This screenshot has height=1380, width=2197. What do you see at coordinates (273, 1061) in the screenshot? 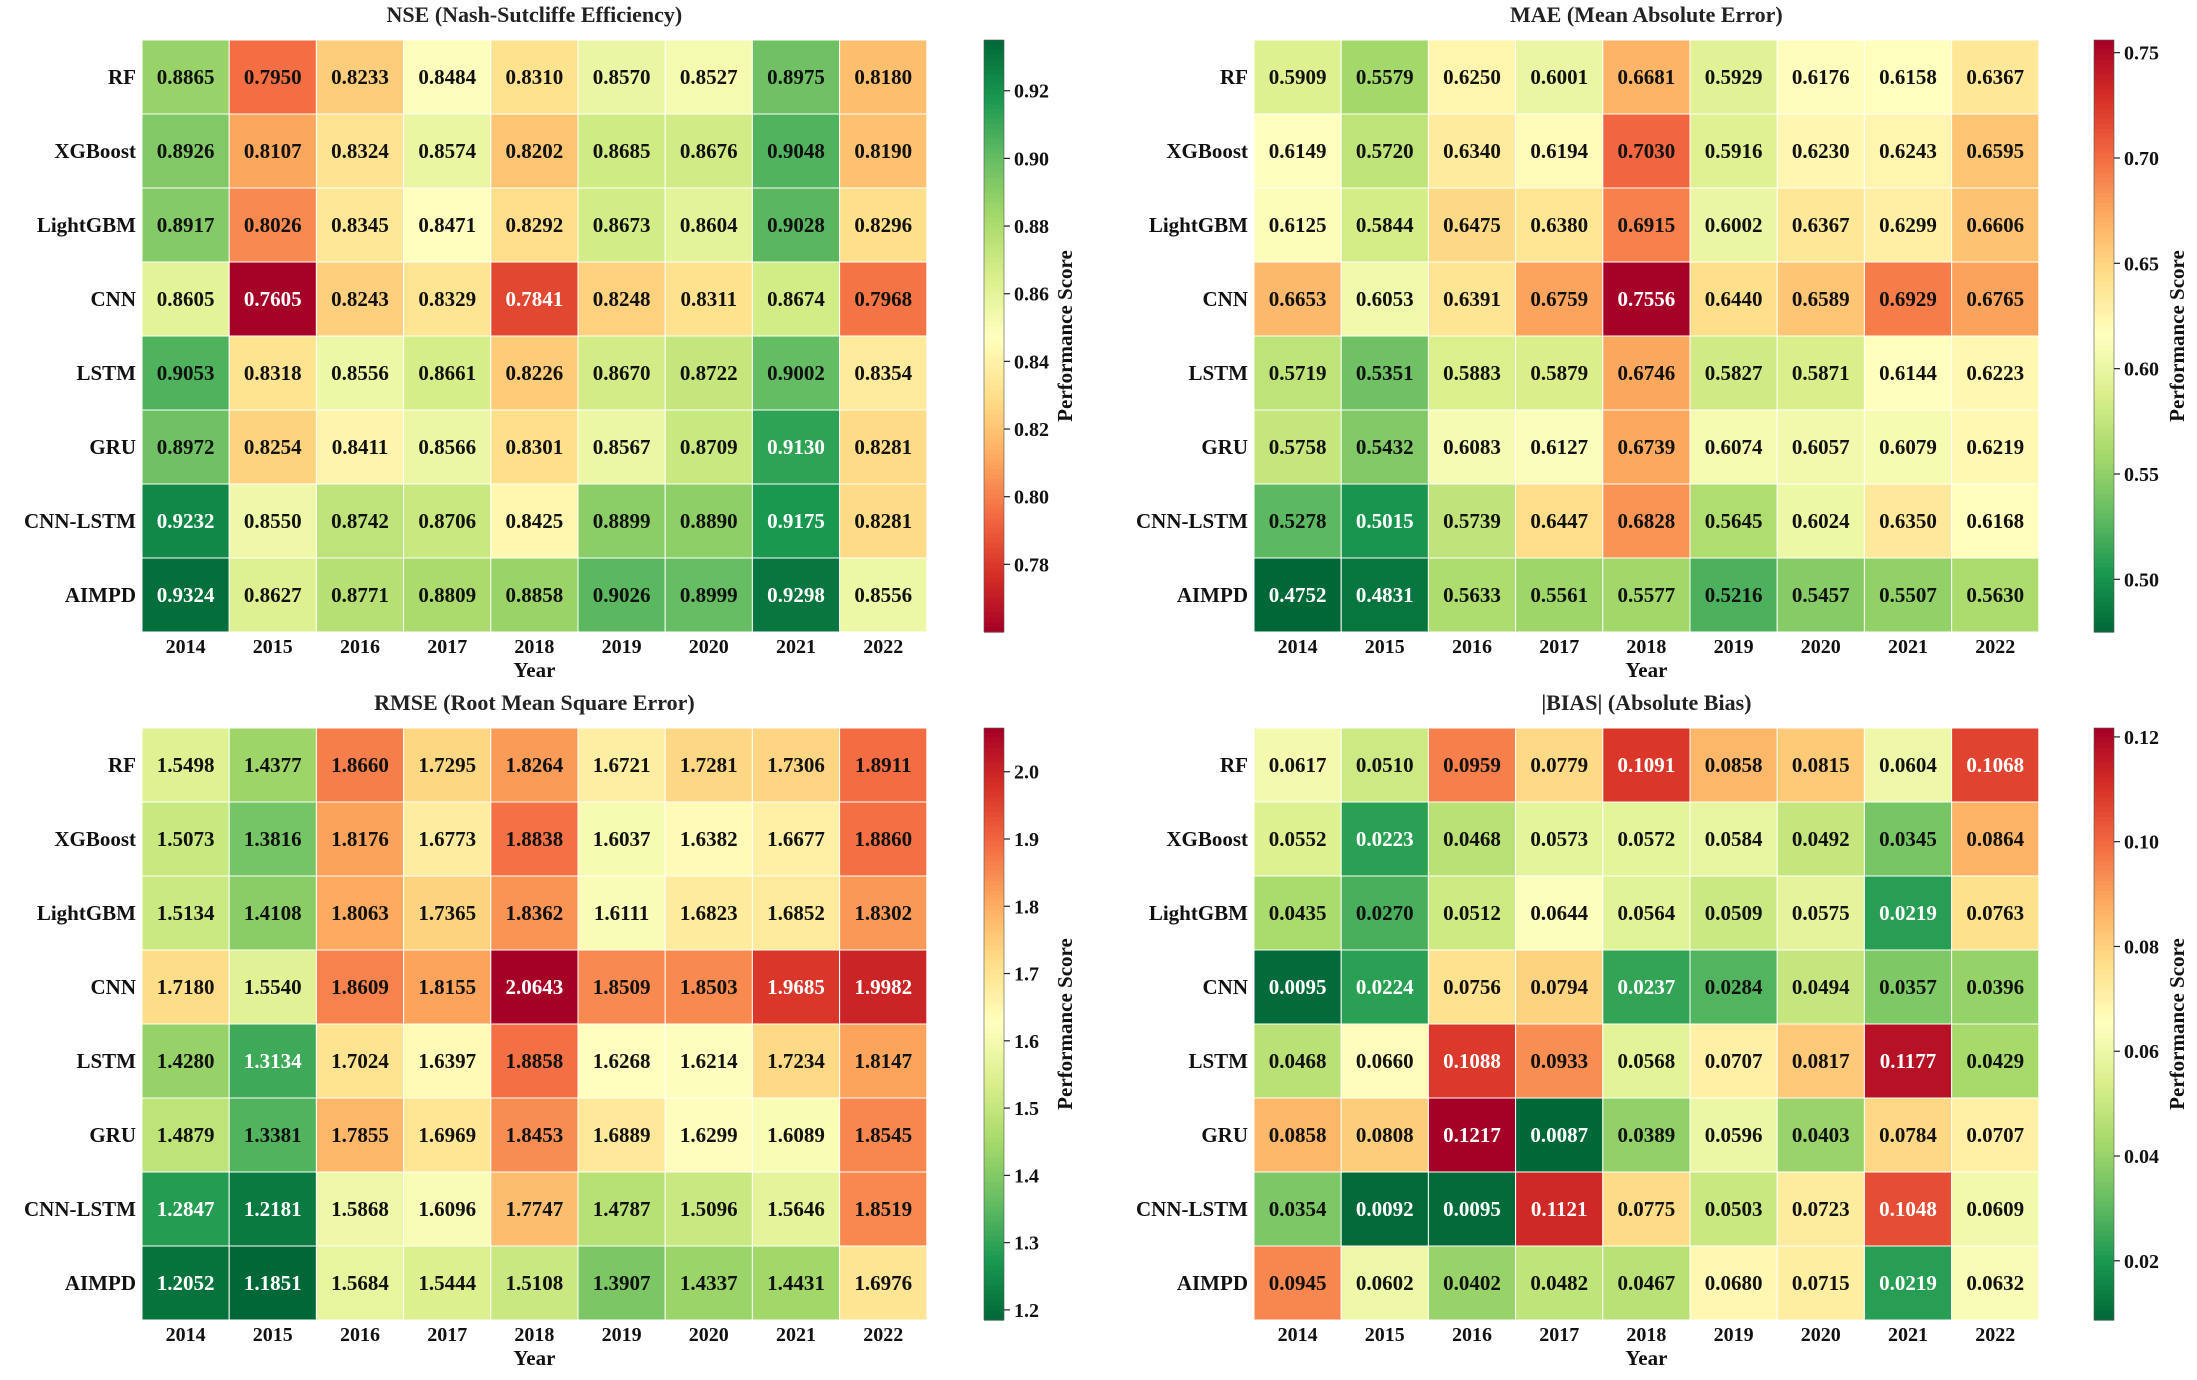
I see `cell-value-label: 1.3134` at bounding box center [273, 1061].